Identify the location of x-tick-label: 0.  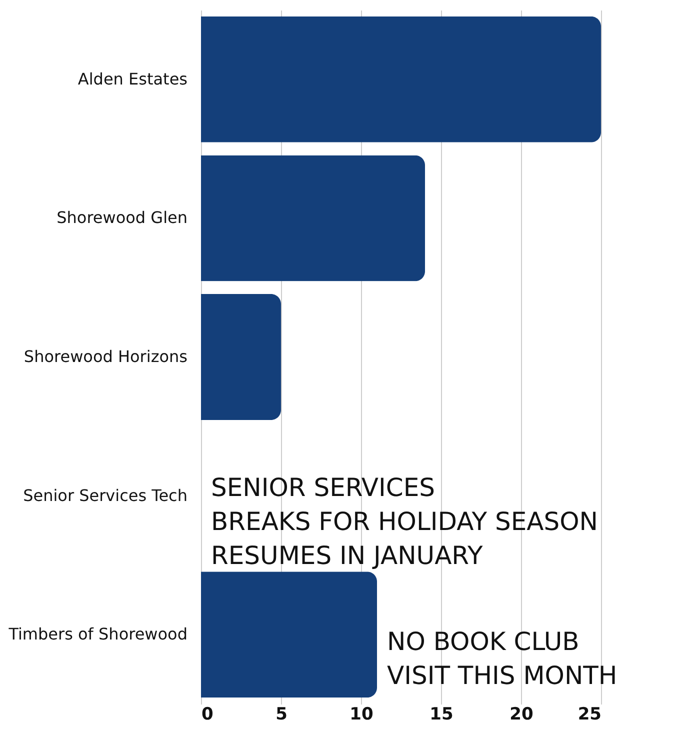
(208, 714).